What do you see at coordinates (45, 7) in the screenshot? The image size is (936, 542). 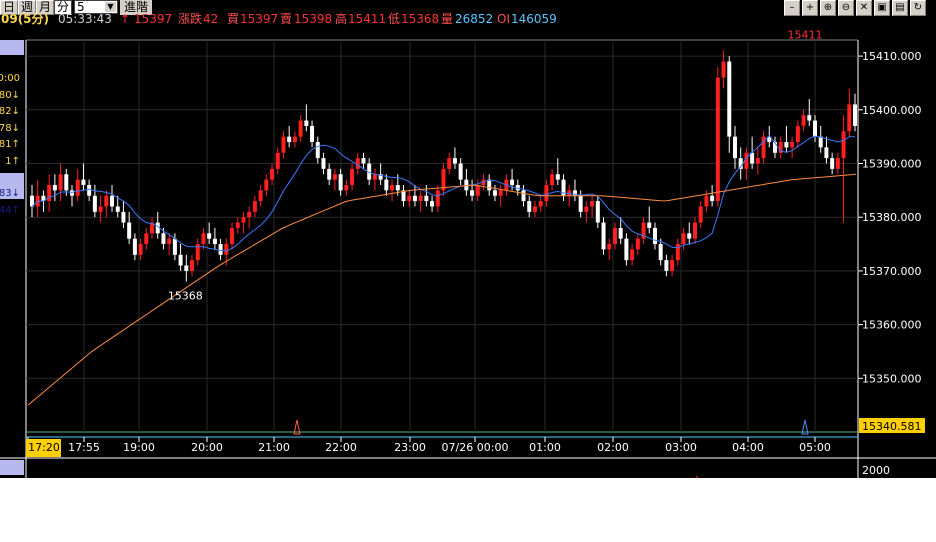 I see `period-month-button: 月` at bounding box center [45, 7].